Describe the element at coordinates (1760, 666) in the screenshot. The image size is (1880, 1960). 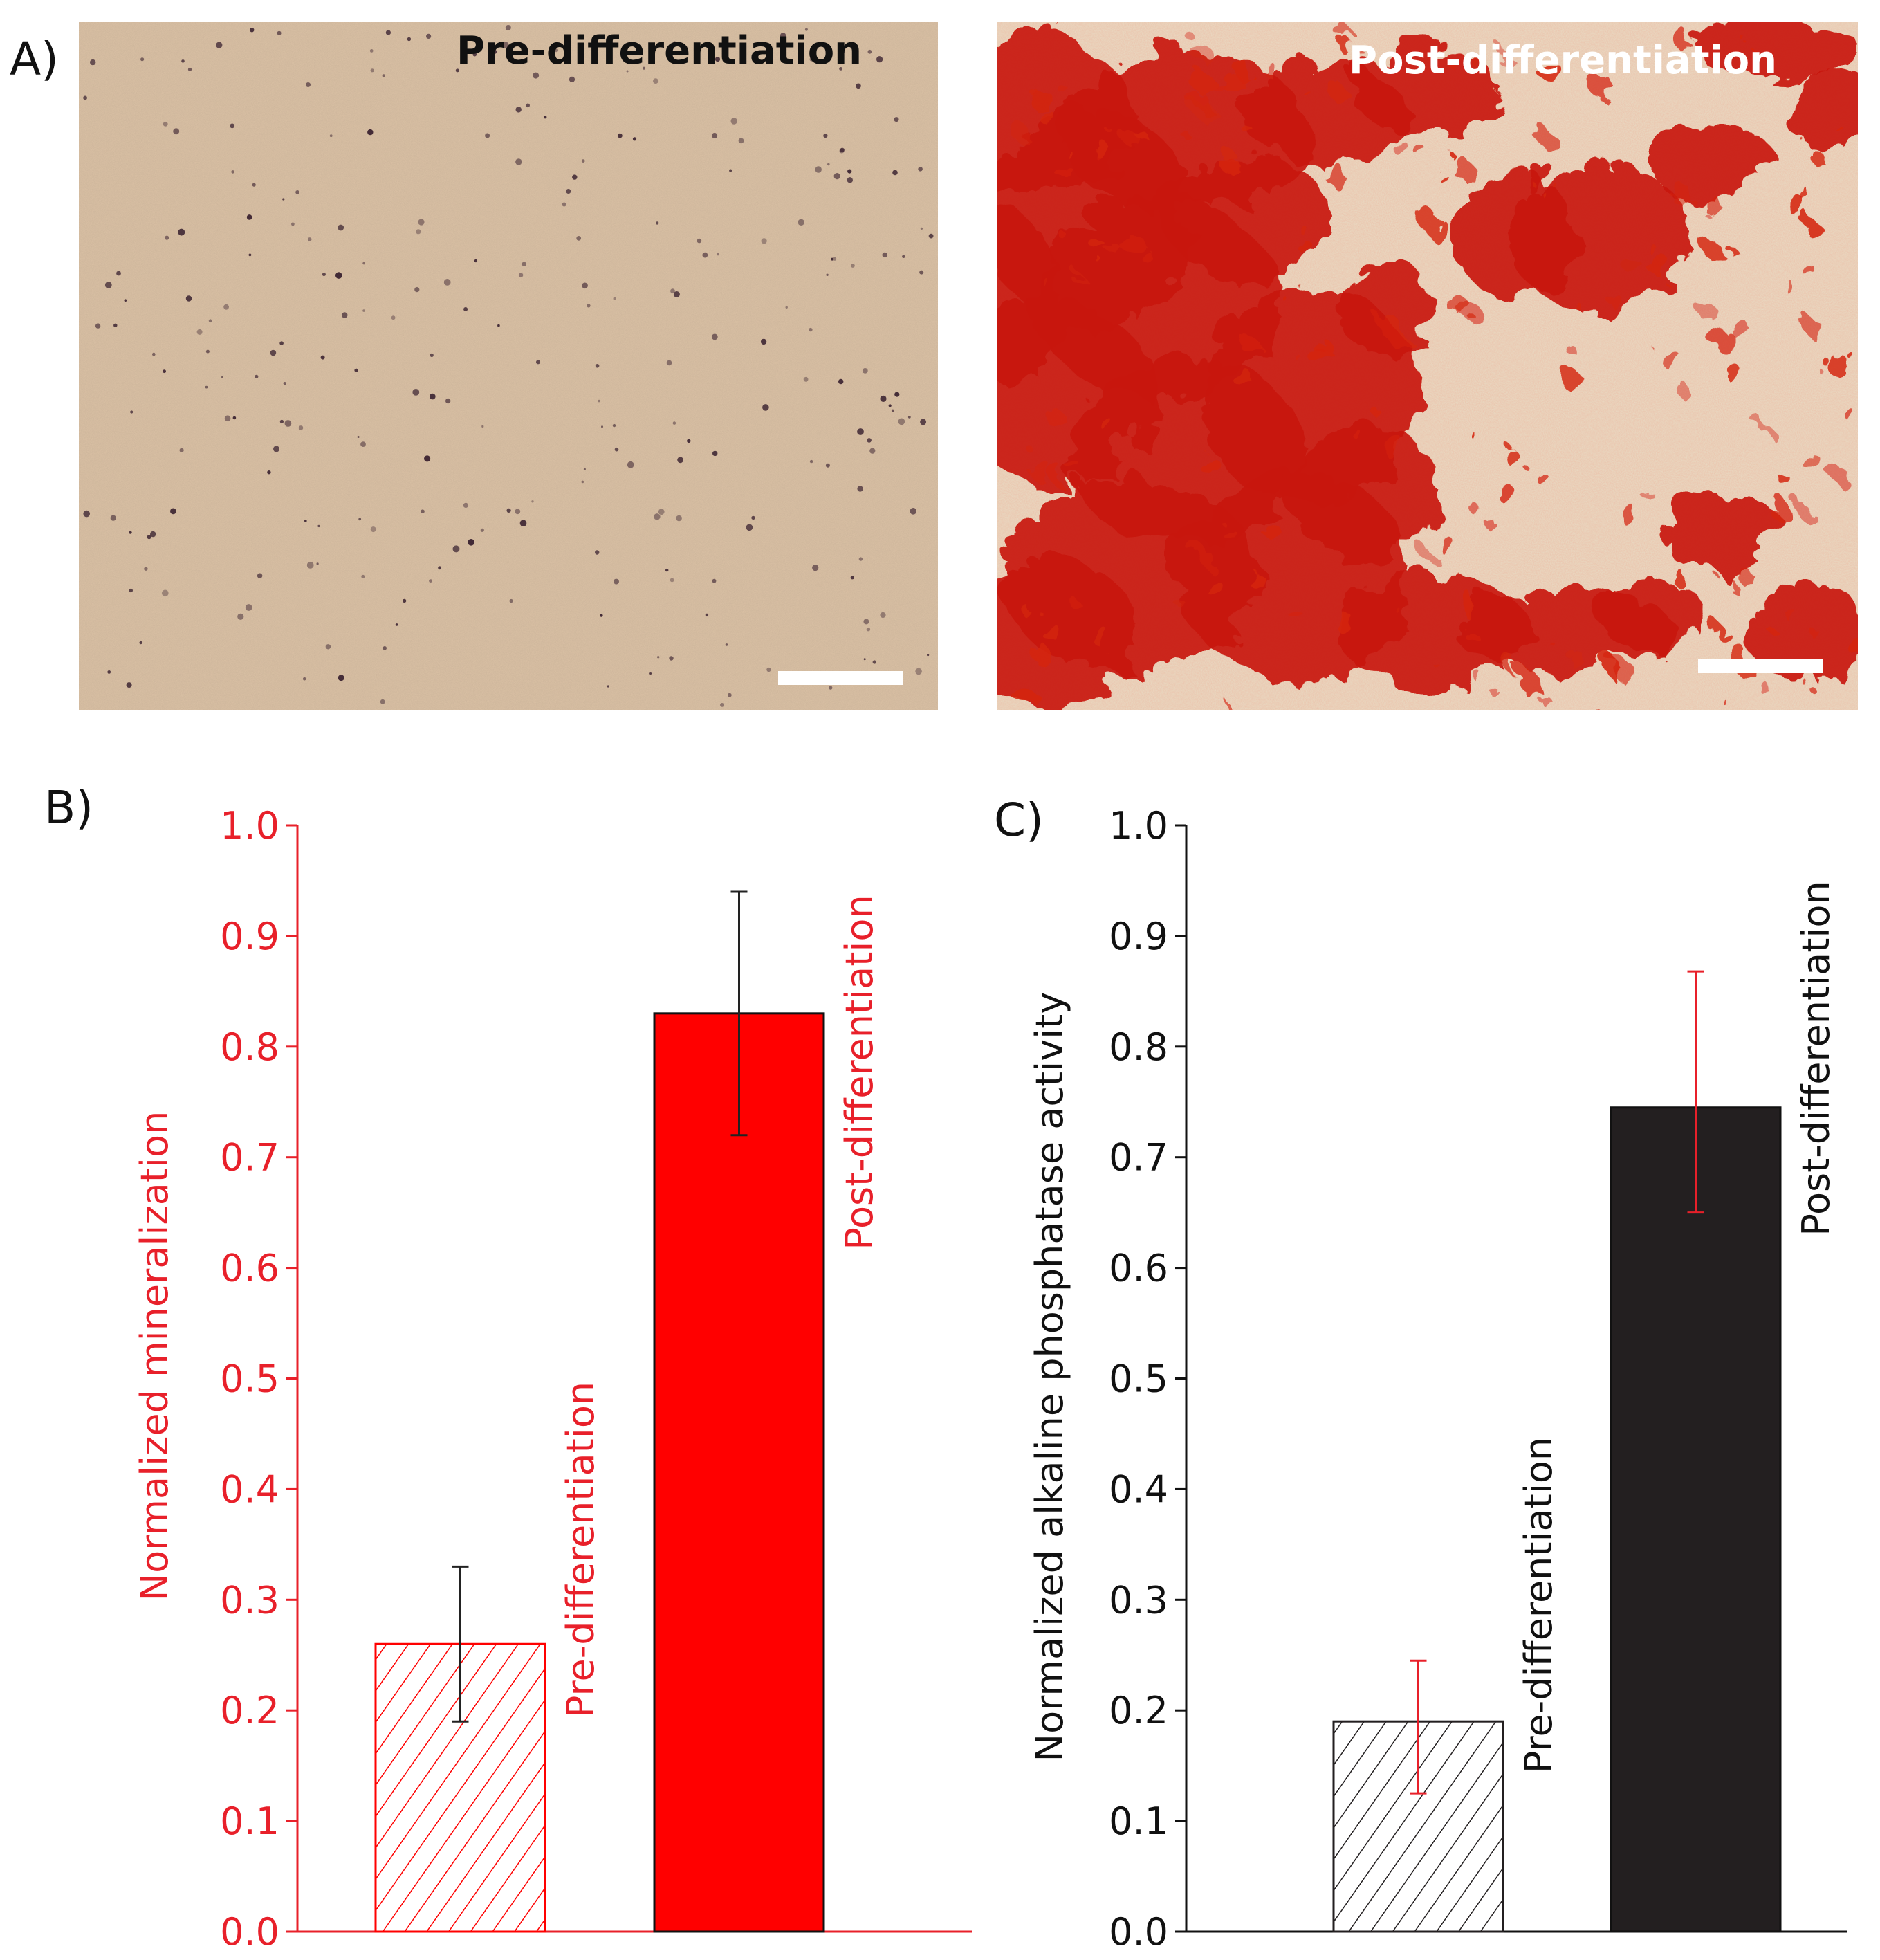
I see `post-differentiation-scale-bar` at that location.